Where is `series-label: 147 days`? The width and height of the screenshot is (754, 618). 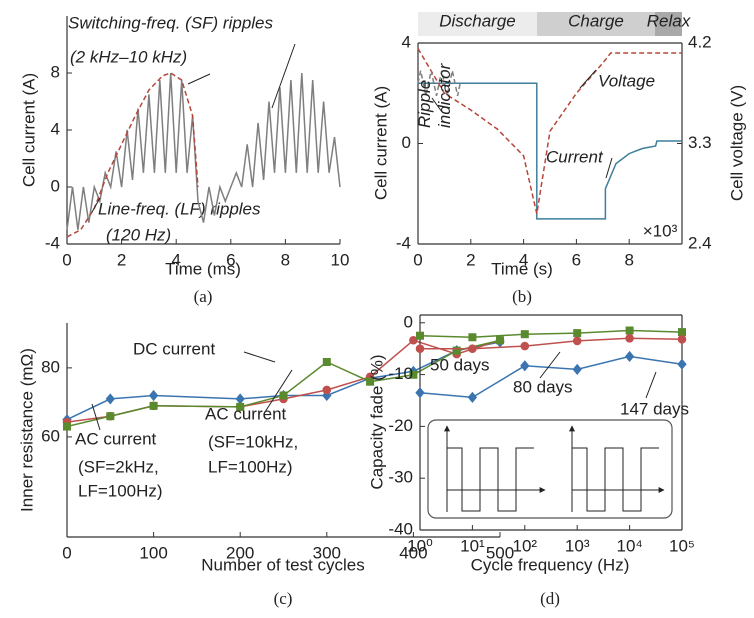 series-label: 147 days is located at coordinates (654, 408).